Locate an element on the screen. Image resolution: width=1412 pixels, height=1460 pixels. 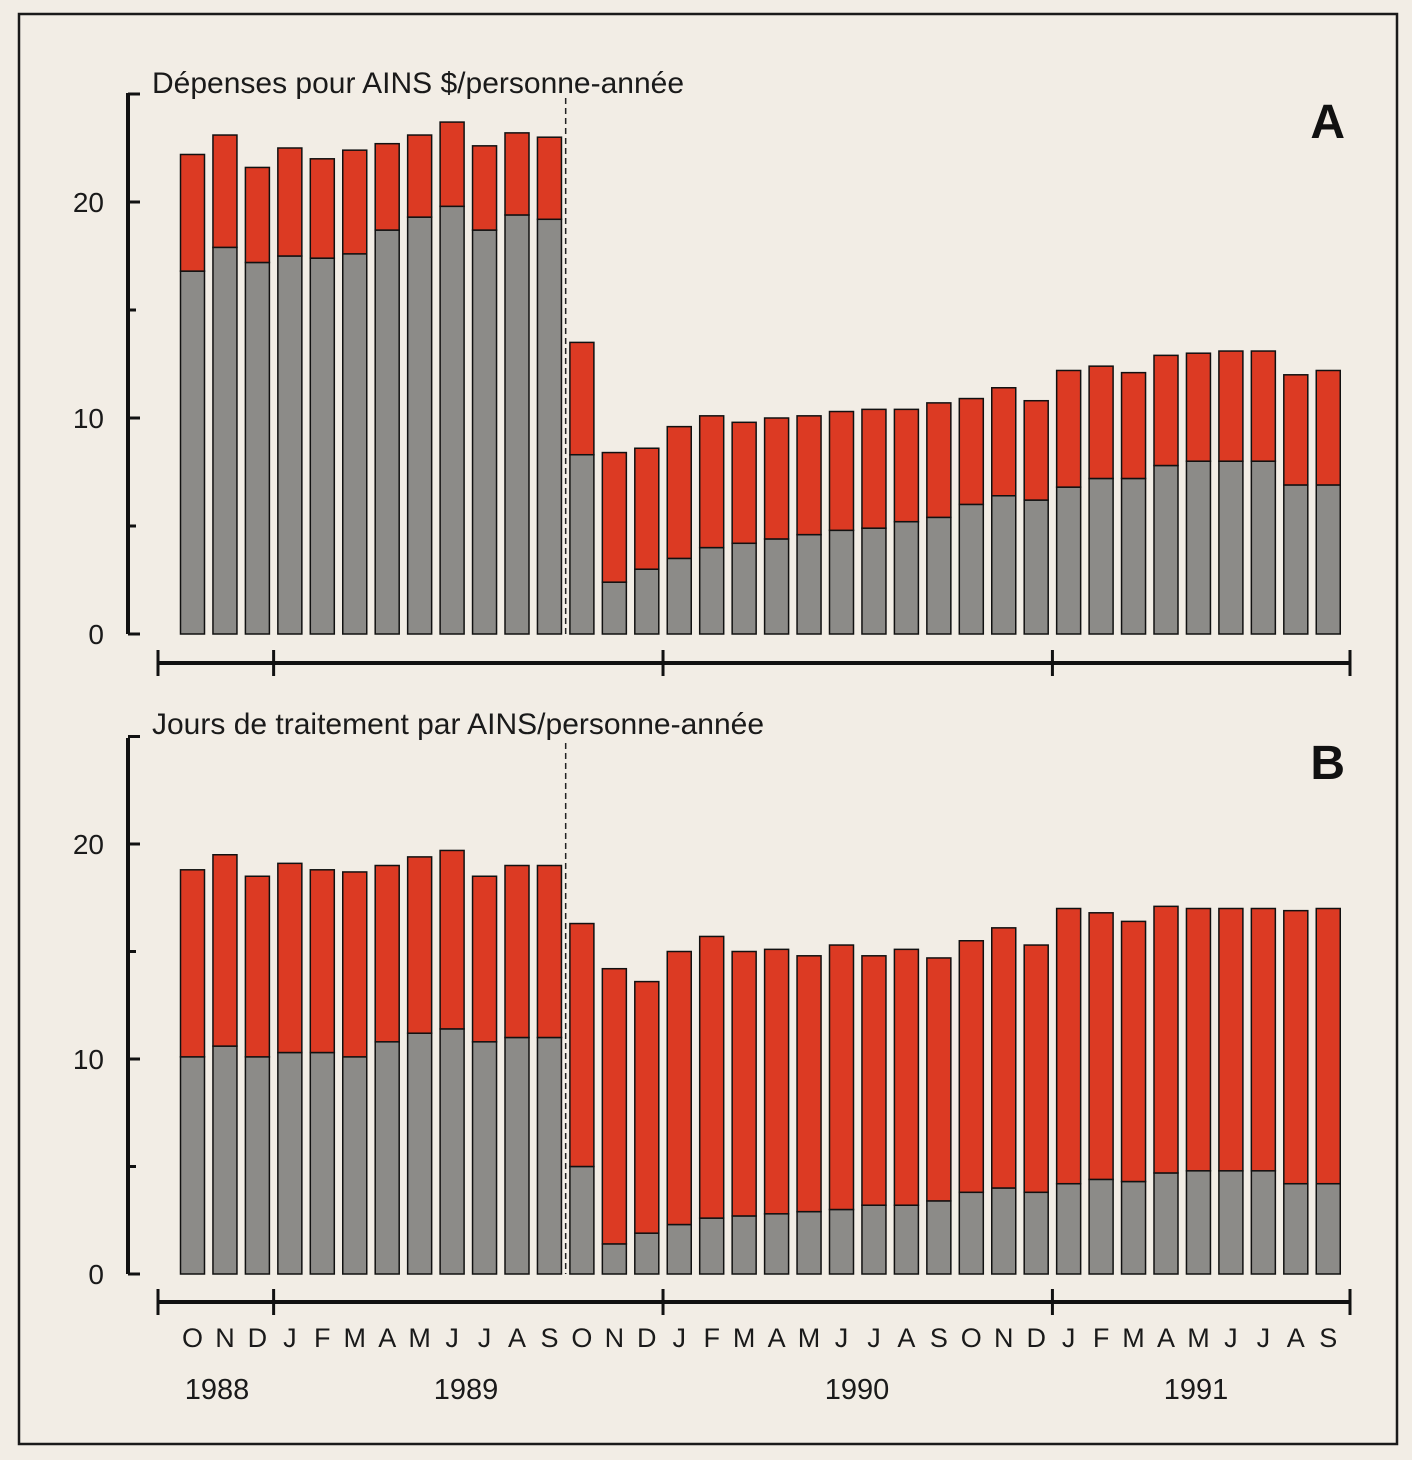
year-label: 1990 is located at coordinates (857, 1390).